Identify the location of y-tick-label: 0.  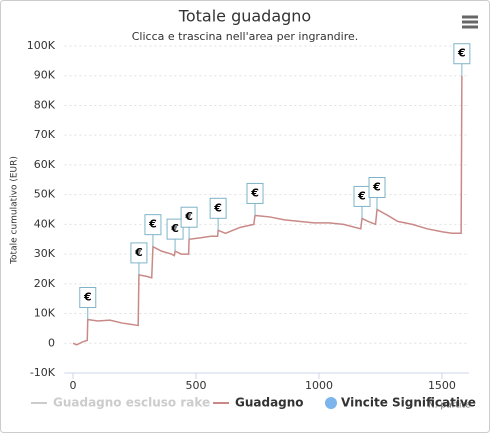
(51, 342).